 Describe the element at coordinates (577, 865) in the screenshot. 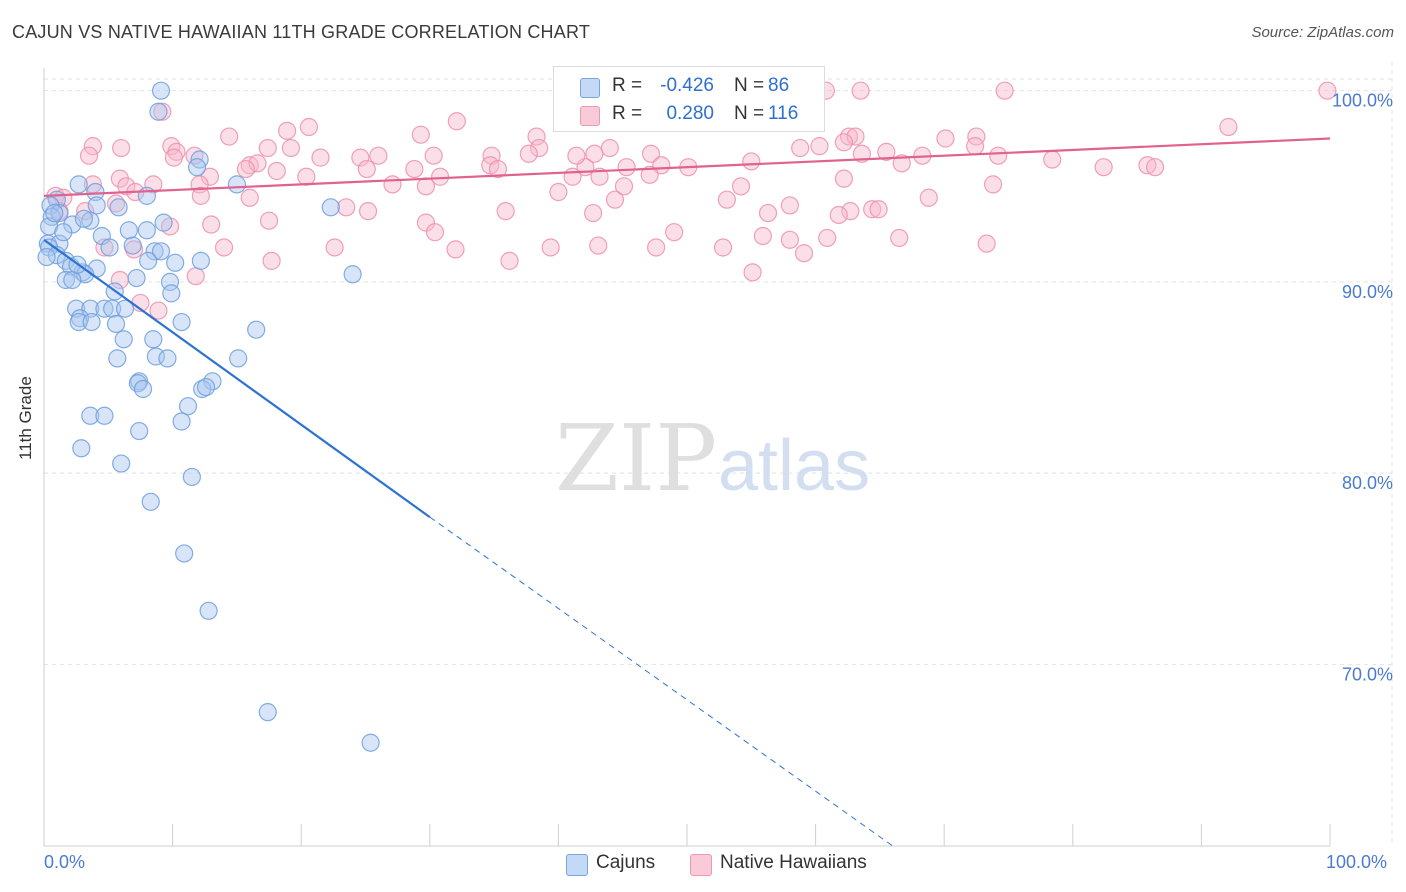

I see `bottom-legend-swatch-cajun` at that location.